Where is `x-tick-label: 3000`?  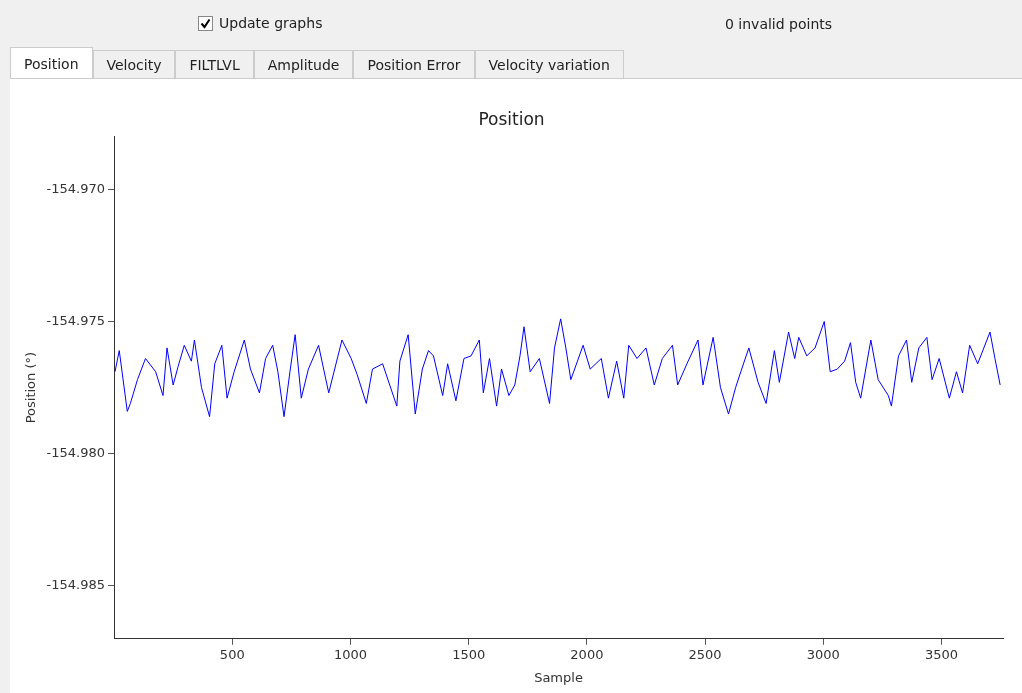
x-tick-label: 3000 is located at coordinates (823, 654).